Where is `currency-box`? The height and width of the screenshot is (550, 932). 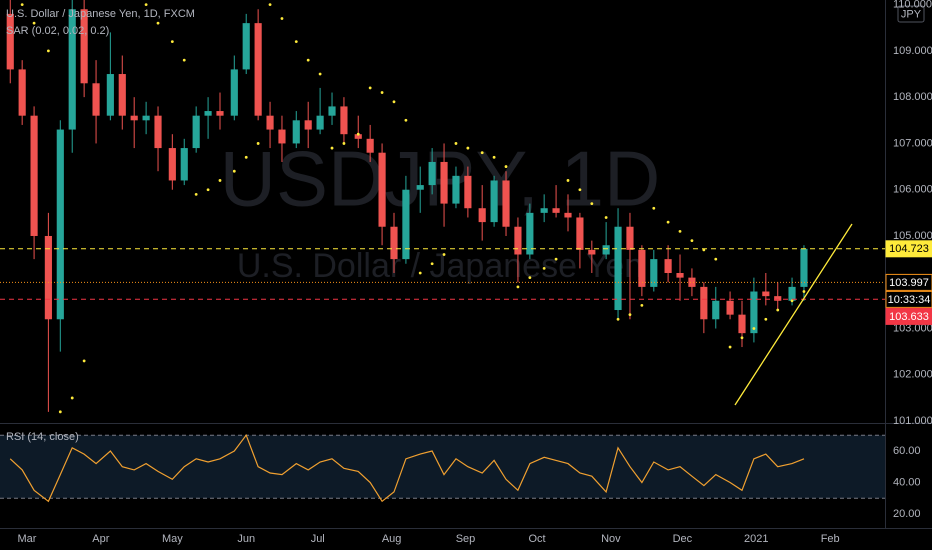 currency-box is located at coordinates (911, 14).